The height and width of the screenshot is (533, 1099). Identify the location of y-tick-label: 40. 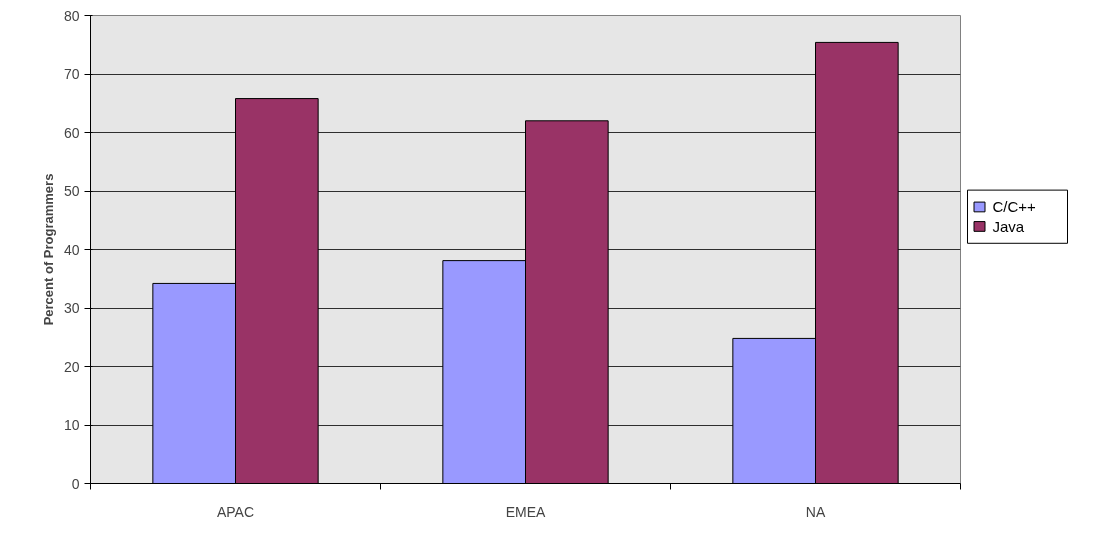
(71, 249).